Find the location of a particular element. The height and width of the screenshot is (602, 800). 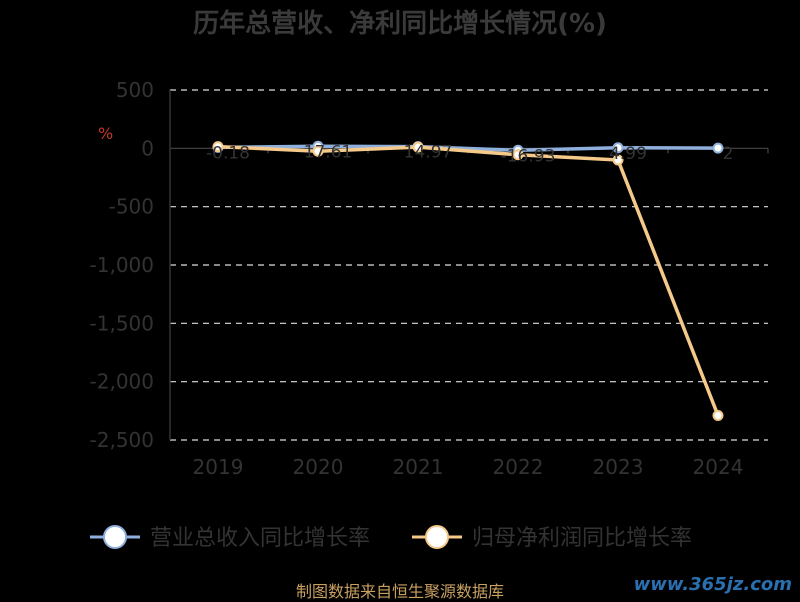

data-label: -0.18 is located at coordinates (228, 153).